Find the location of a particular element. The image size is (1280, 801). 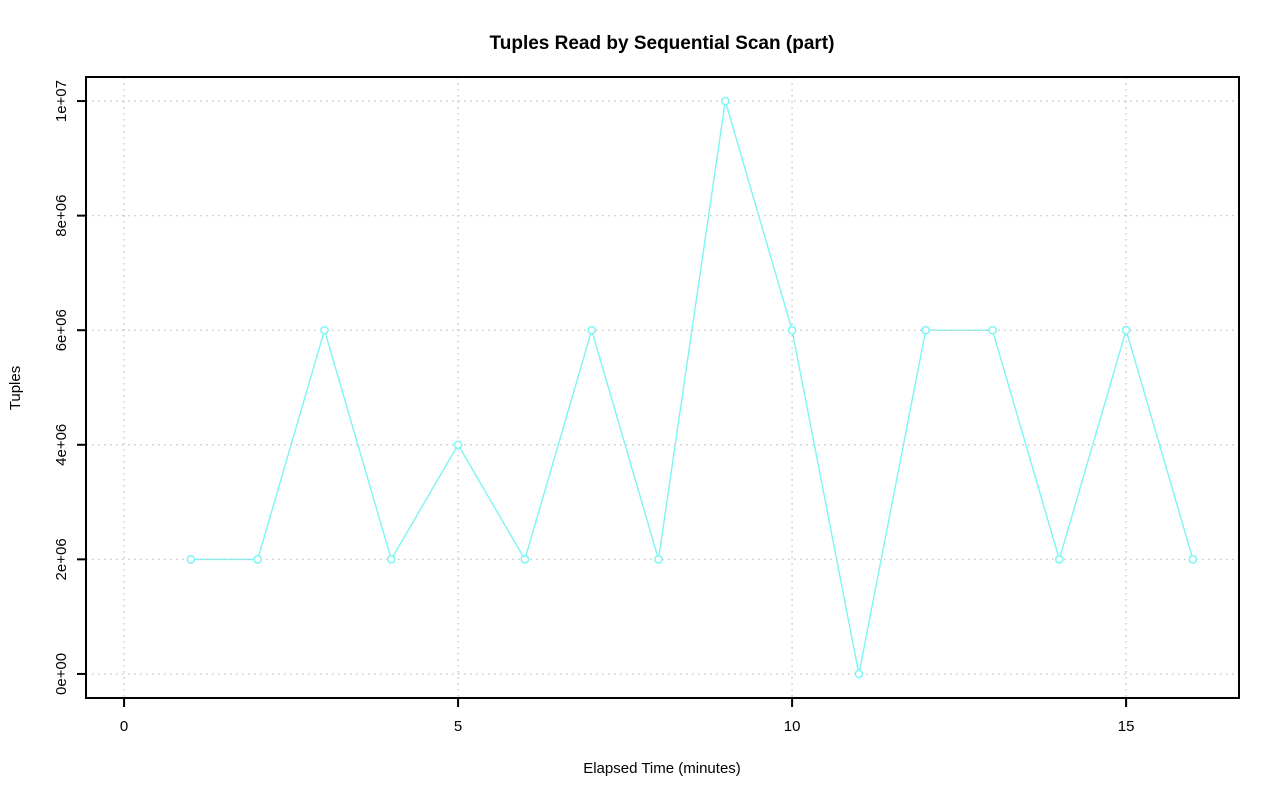

y-tick-label: 6e+06 is located at coordinates (61, 330).